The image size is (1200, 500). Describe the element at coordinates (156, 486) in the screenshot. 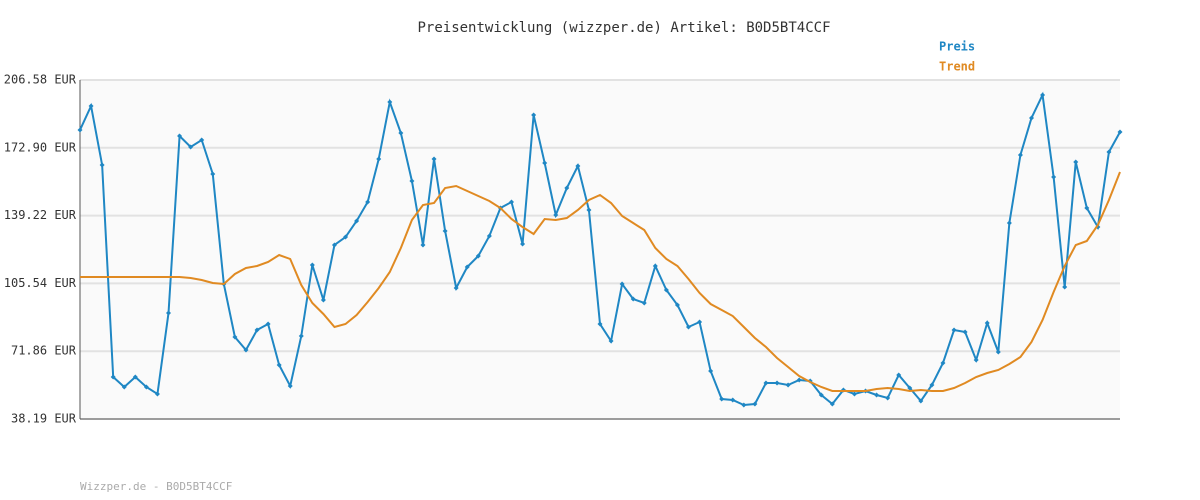

I see `footer: Wizzper.de - B0D5BT4CCF` at that location.